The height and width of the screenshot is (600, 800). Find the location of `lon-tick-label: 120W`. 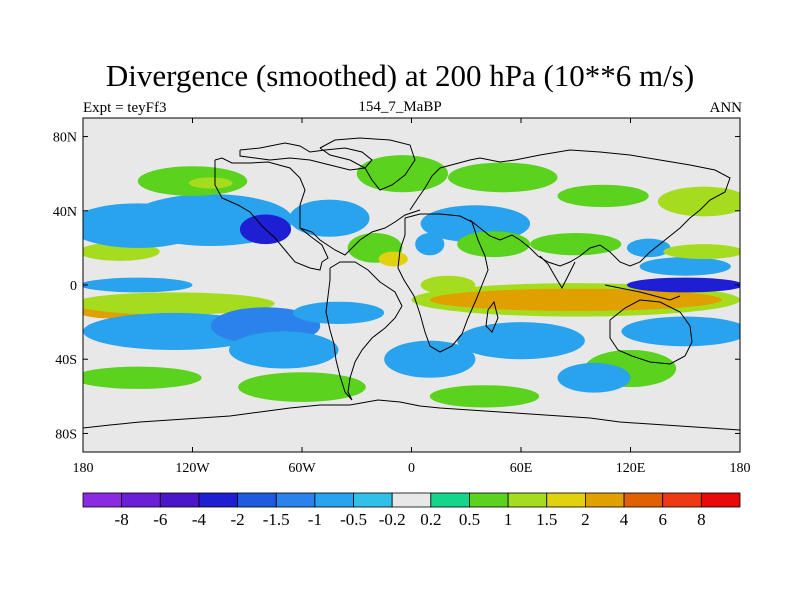

lon-tick-label: 120W is located at coordinates (192, 468).